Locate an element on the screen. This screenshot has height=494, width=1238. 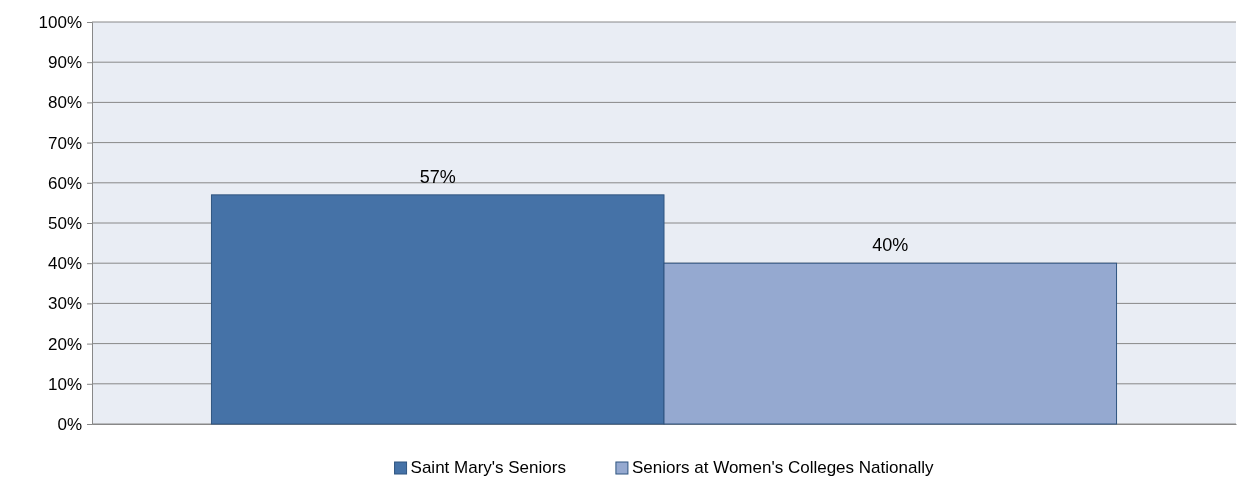
data-label: 57% is located at coordinates (437, 176).